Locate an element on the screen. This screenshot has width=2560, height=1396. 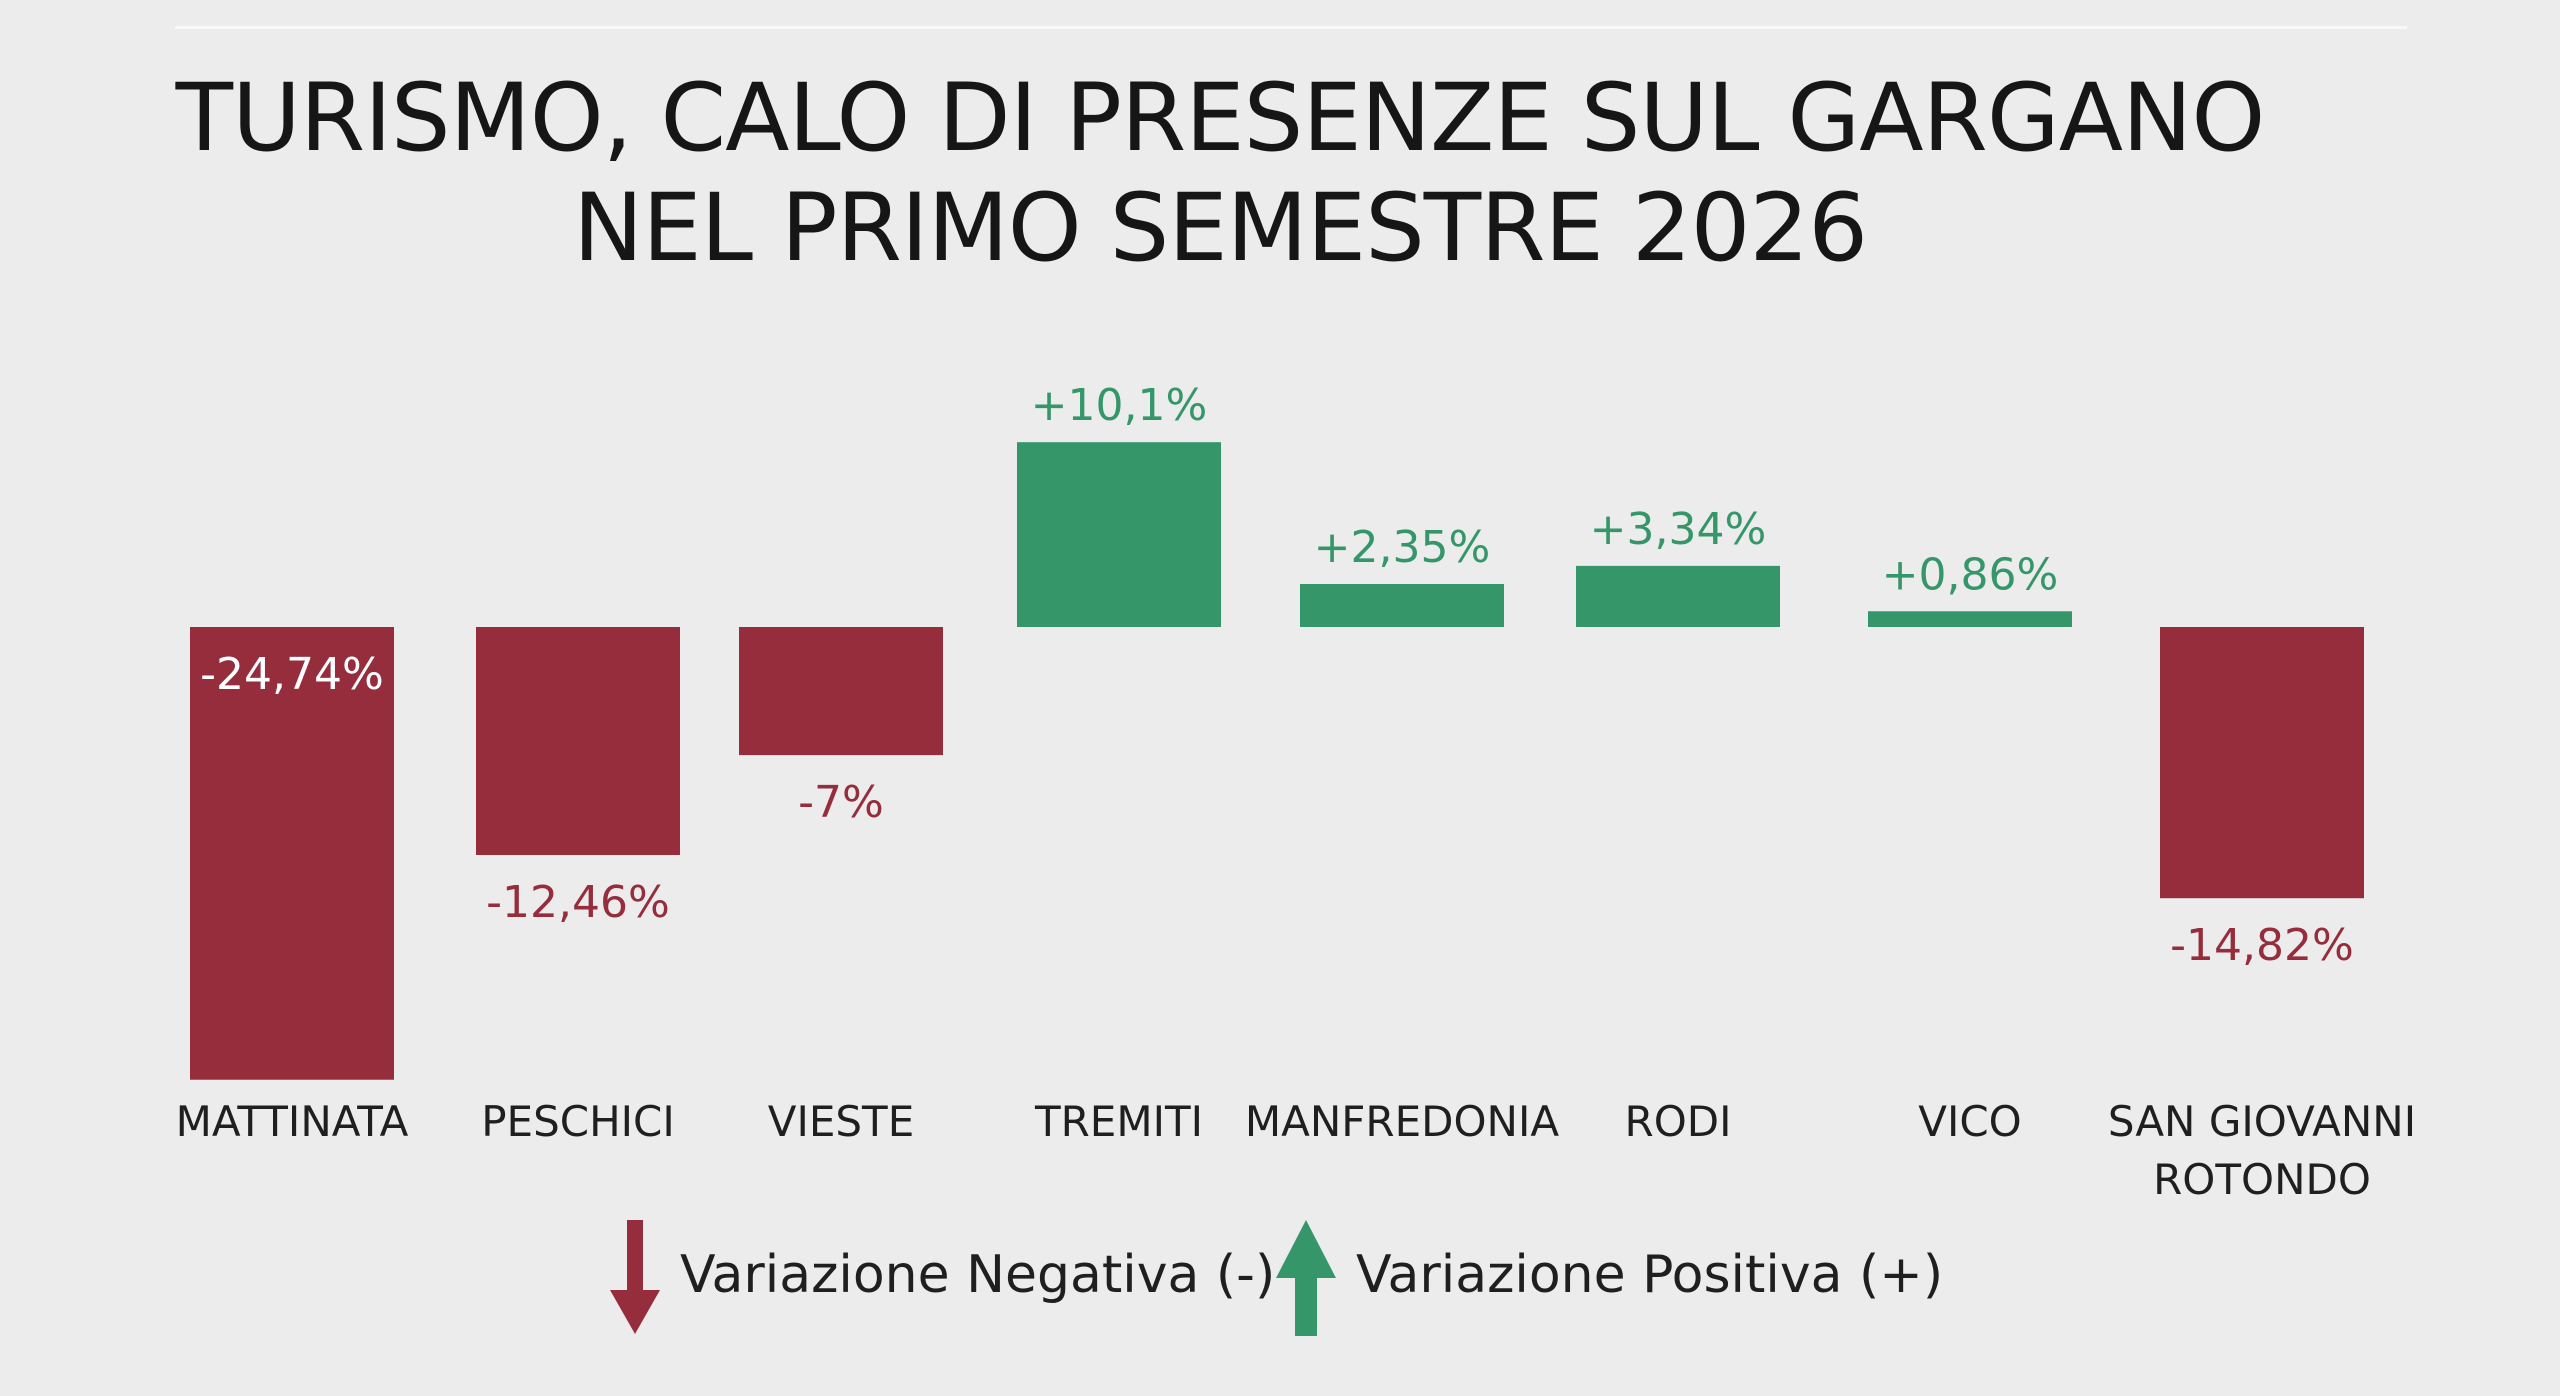
legend-item-positive: Variazione Positiva (+) is located at coordinates (1609, 1278).